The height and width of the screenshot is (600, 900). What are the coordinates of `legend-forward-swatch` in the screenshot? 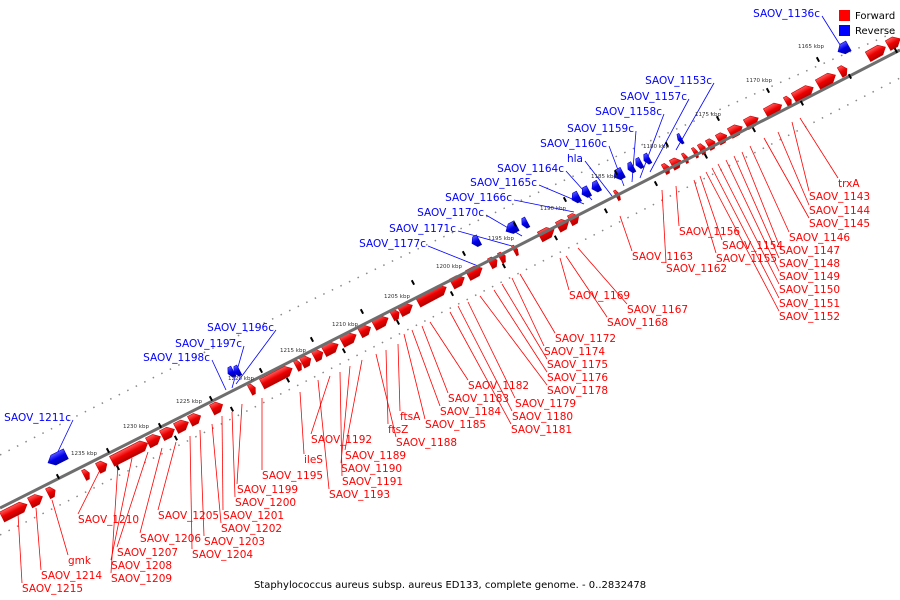 It's located at (844, 15).